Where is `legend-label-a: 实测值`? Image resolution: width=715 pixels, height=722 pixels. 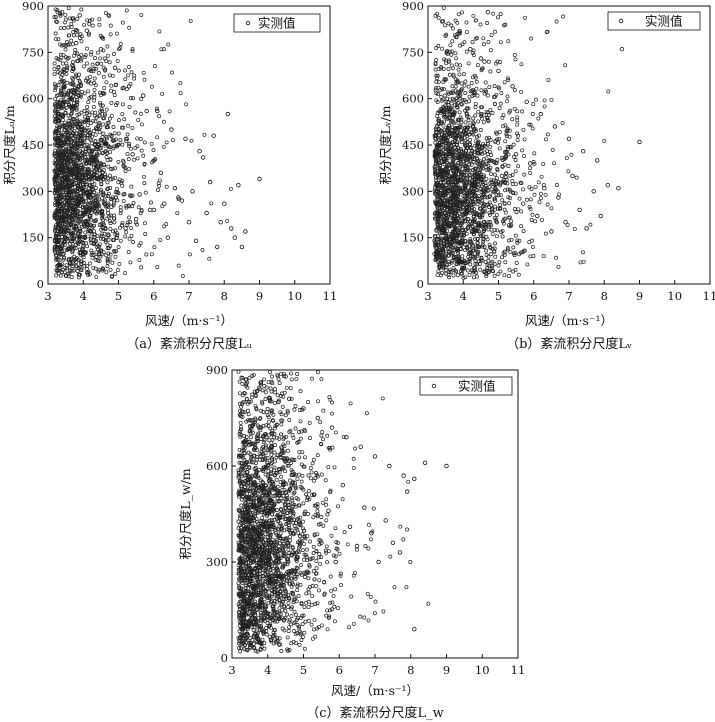 legend-label-a: 实测值 is located at coordinates (277, 23).